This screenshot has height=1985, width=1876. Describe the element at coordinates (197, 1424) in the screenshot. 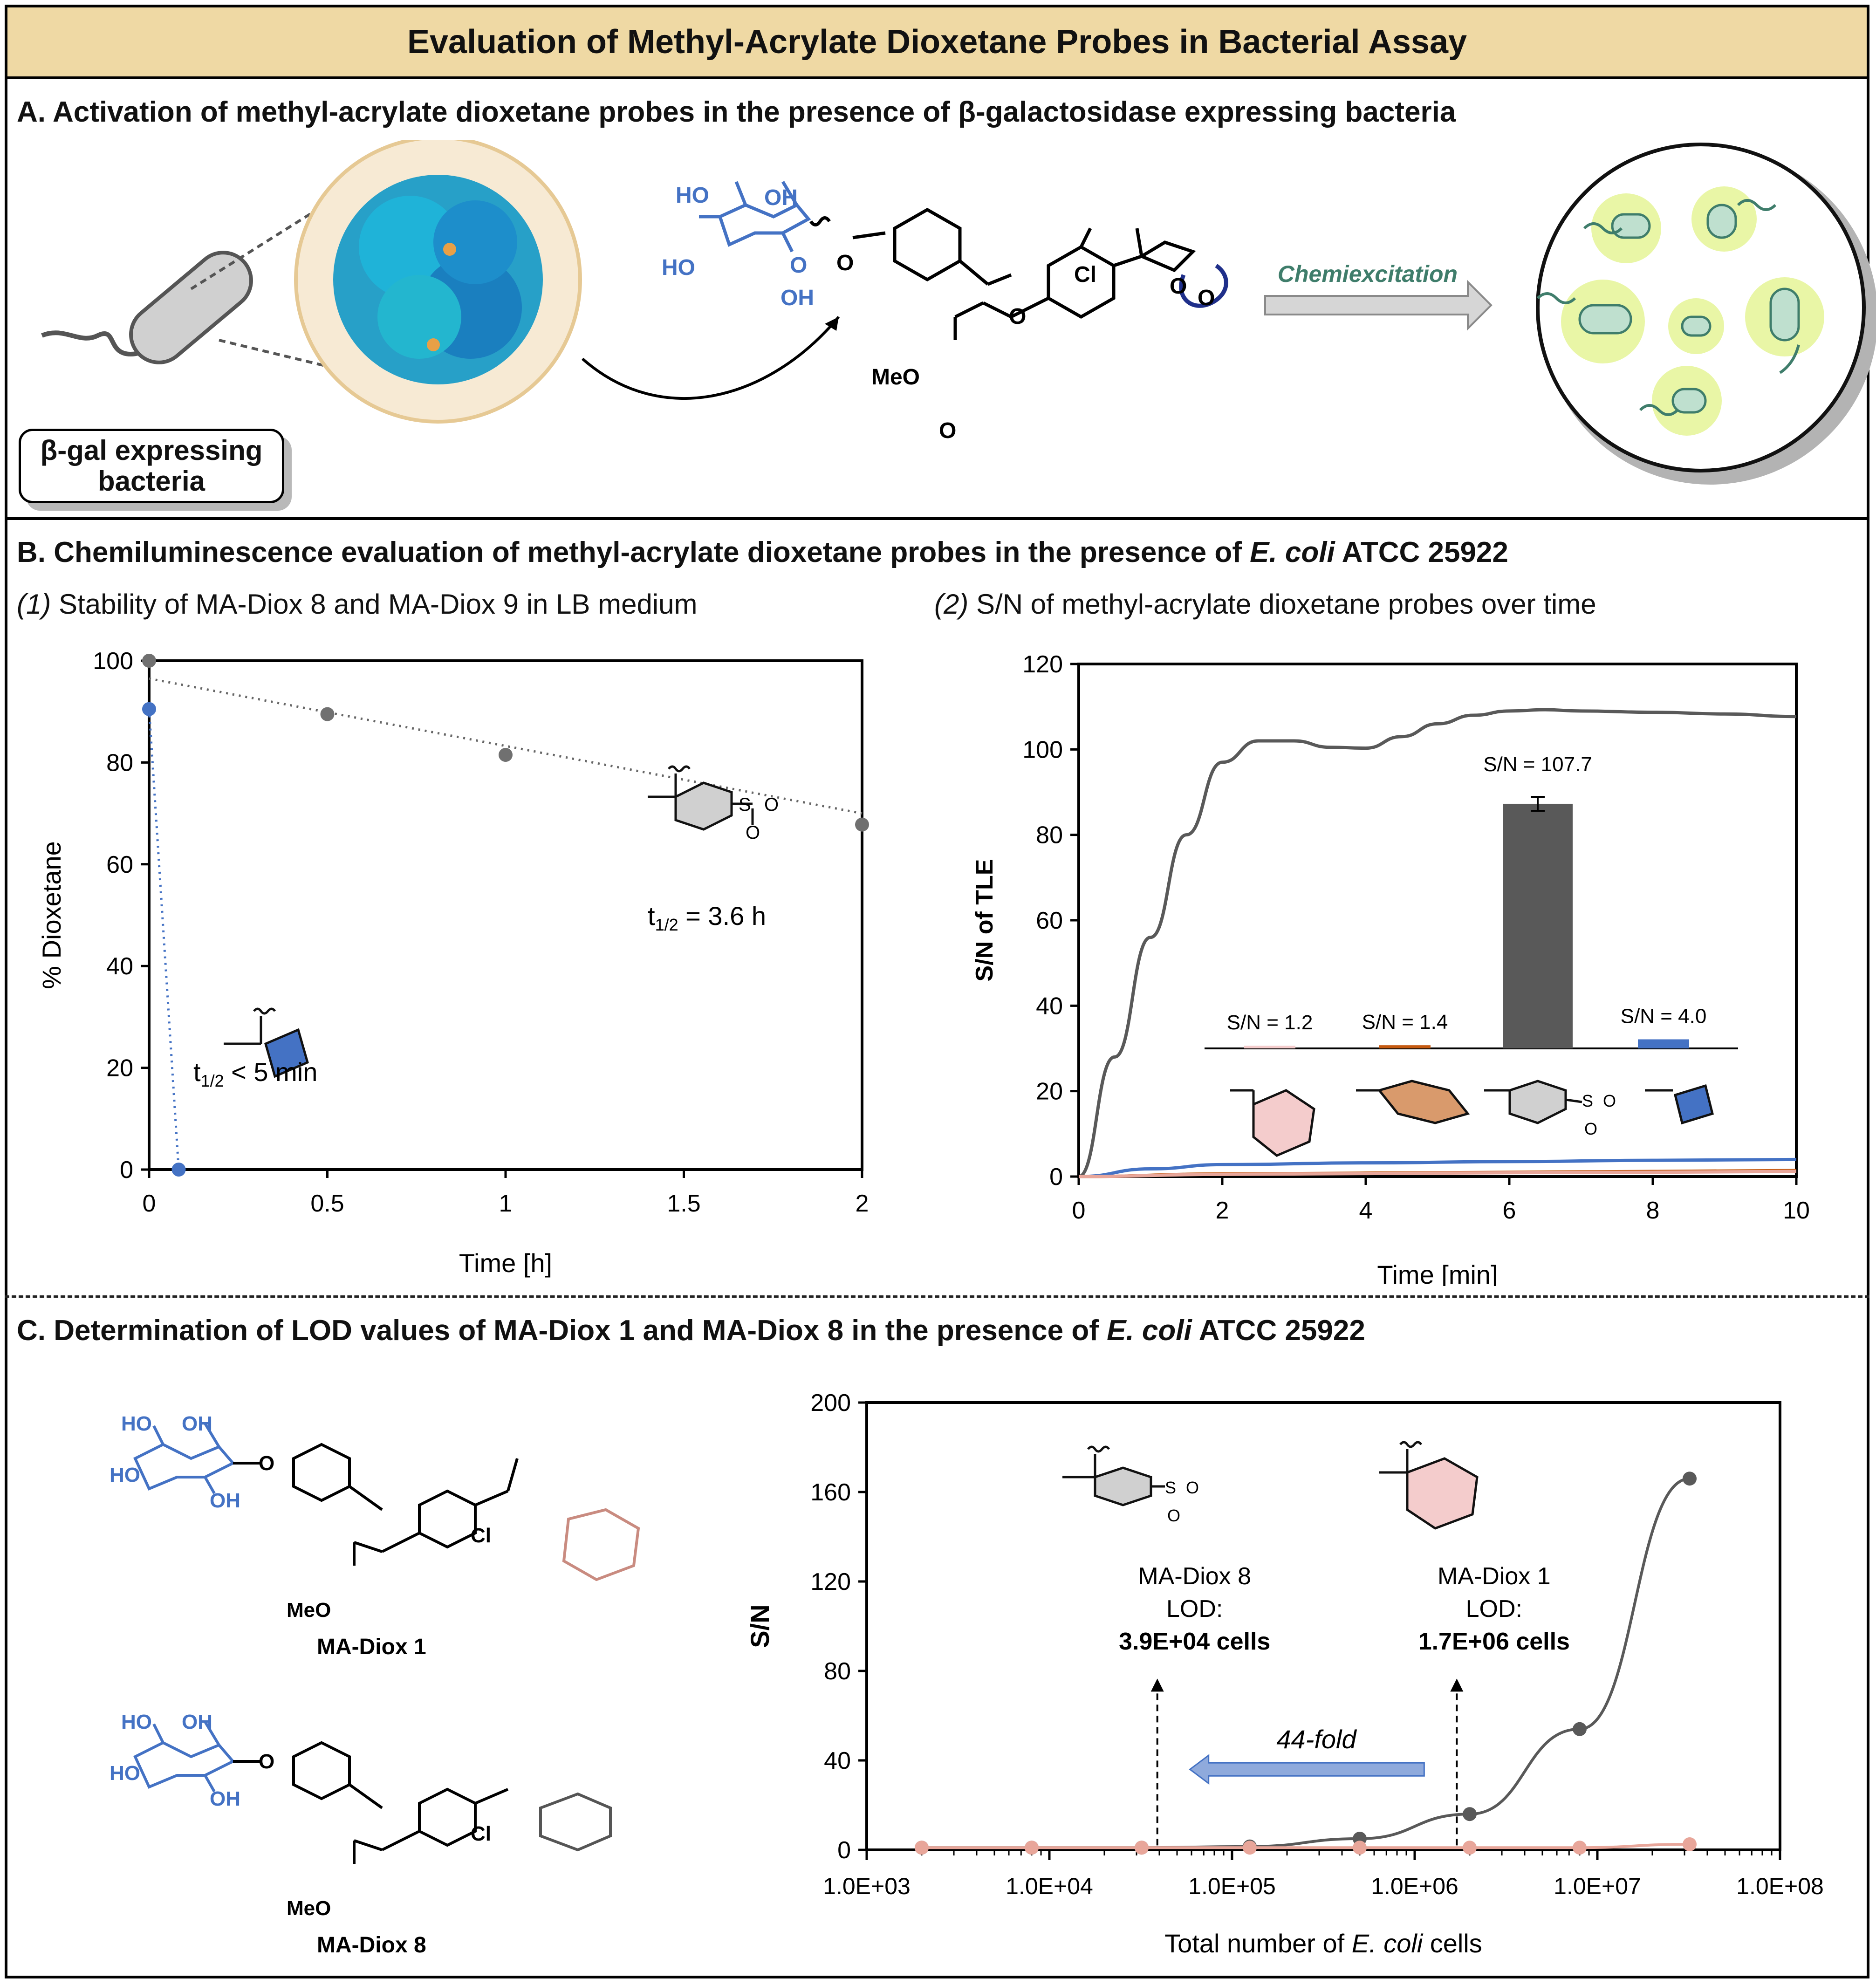

I see `c1-label-oh-1: OH` at that location.